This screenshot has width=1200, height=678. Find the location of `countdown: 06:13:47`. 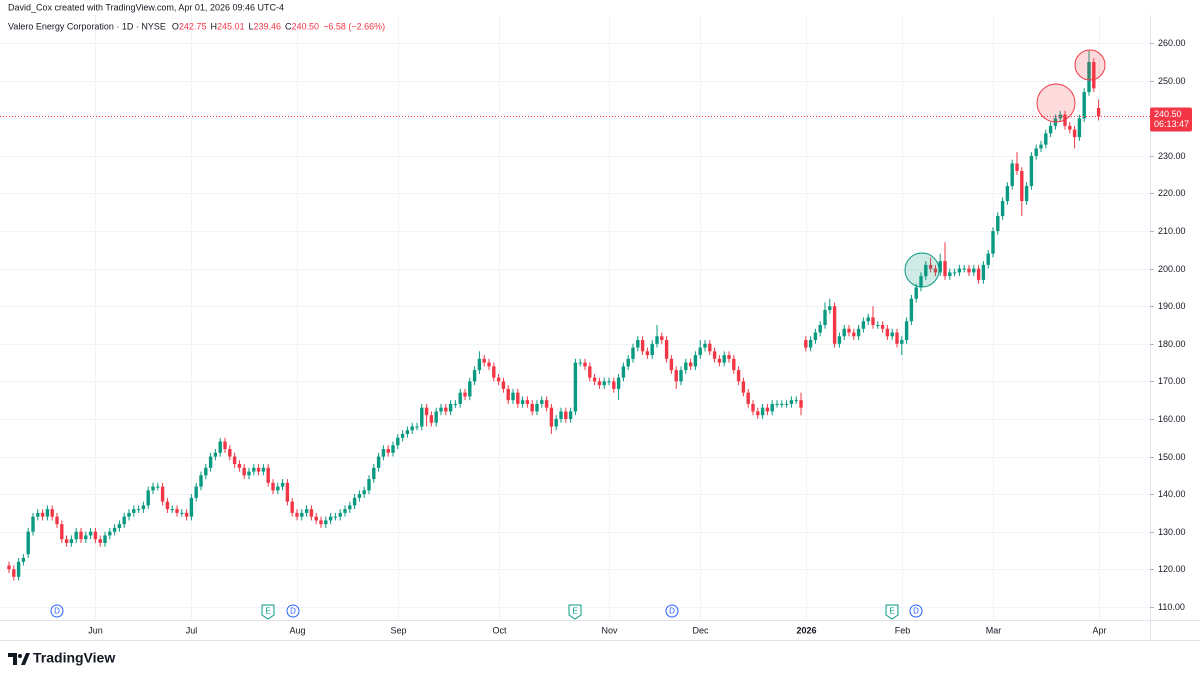

countdown: 06:13:47 is located at coordinates (1171, 124).